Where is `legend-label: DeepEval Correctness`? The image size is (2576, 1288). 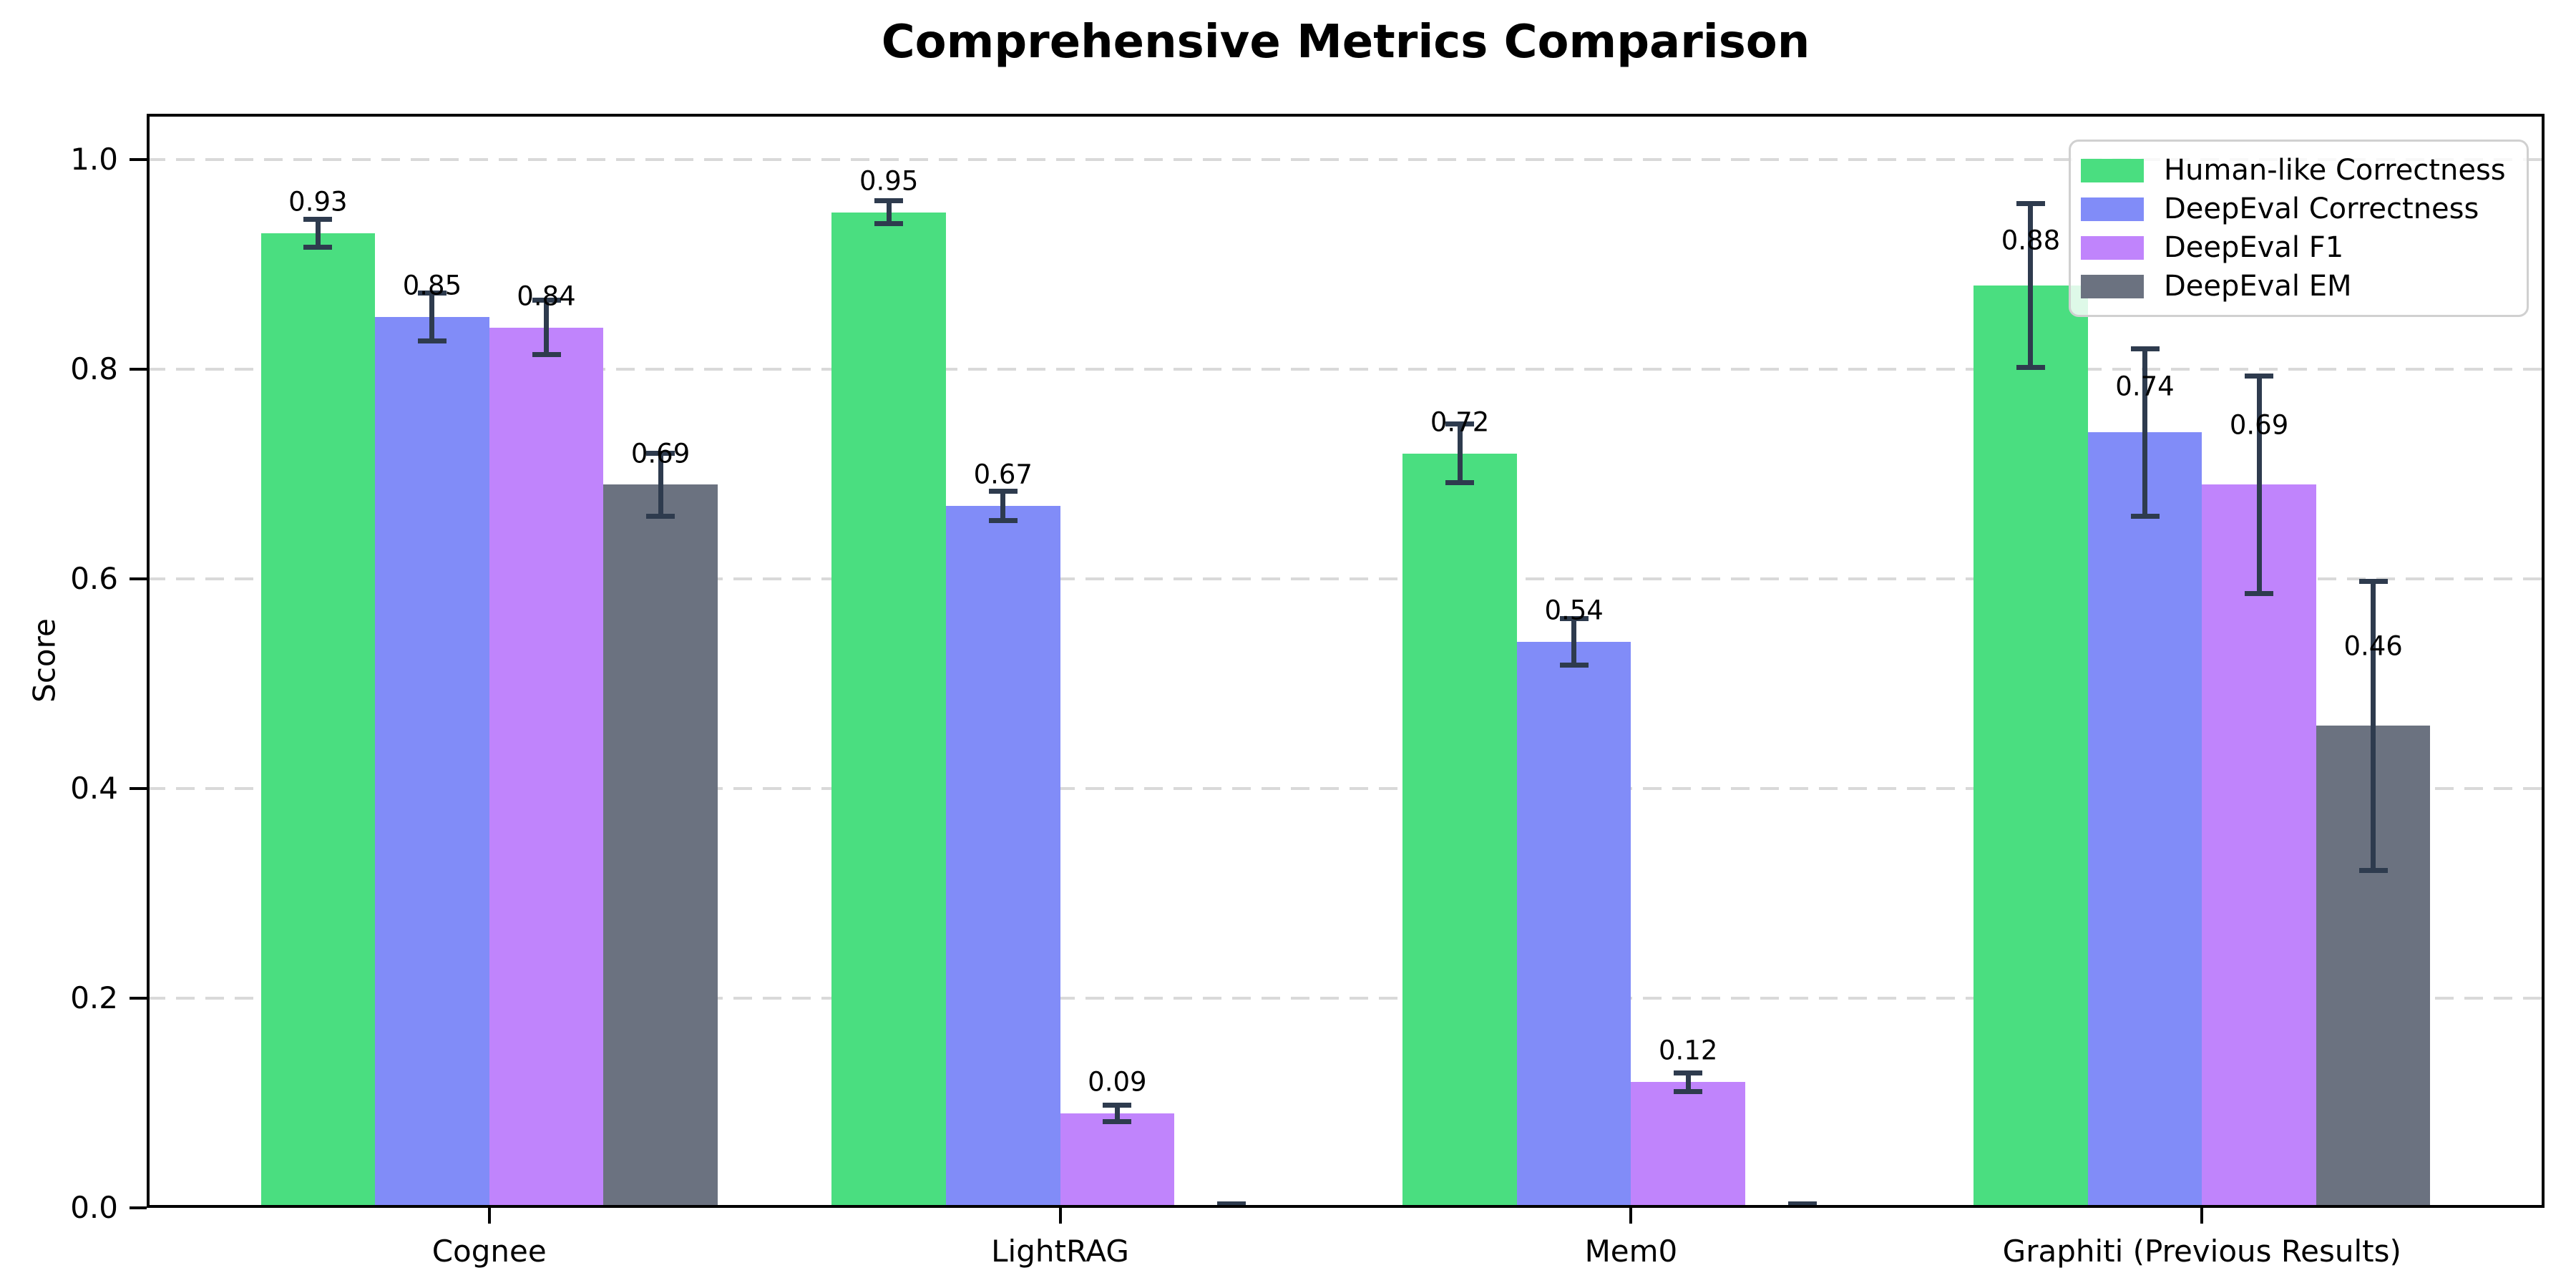 legend-label: DeepEval Correctness is located at coordinates (2321, 208).